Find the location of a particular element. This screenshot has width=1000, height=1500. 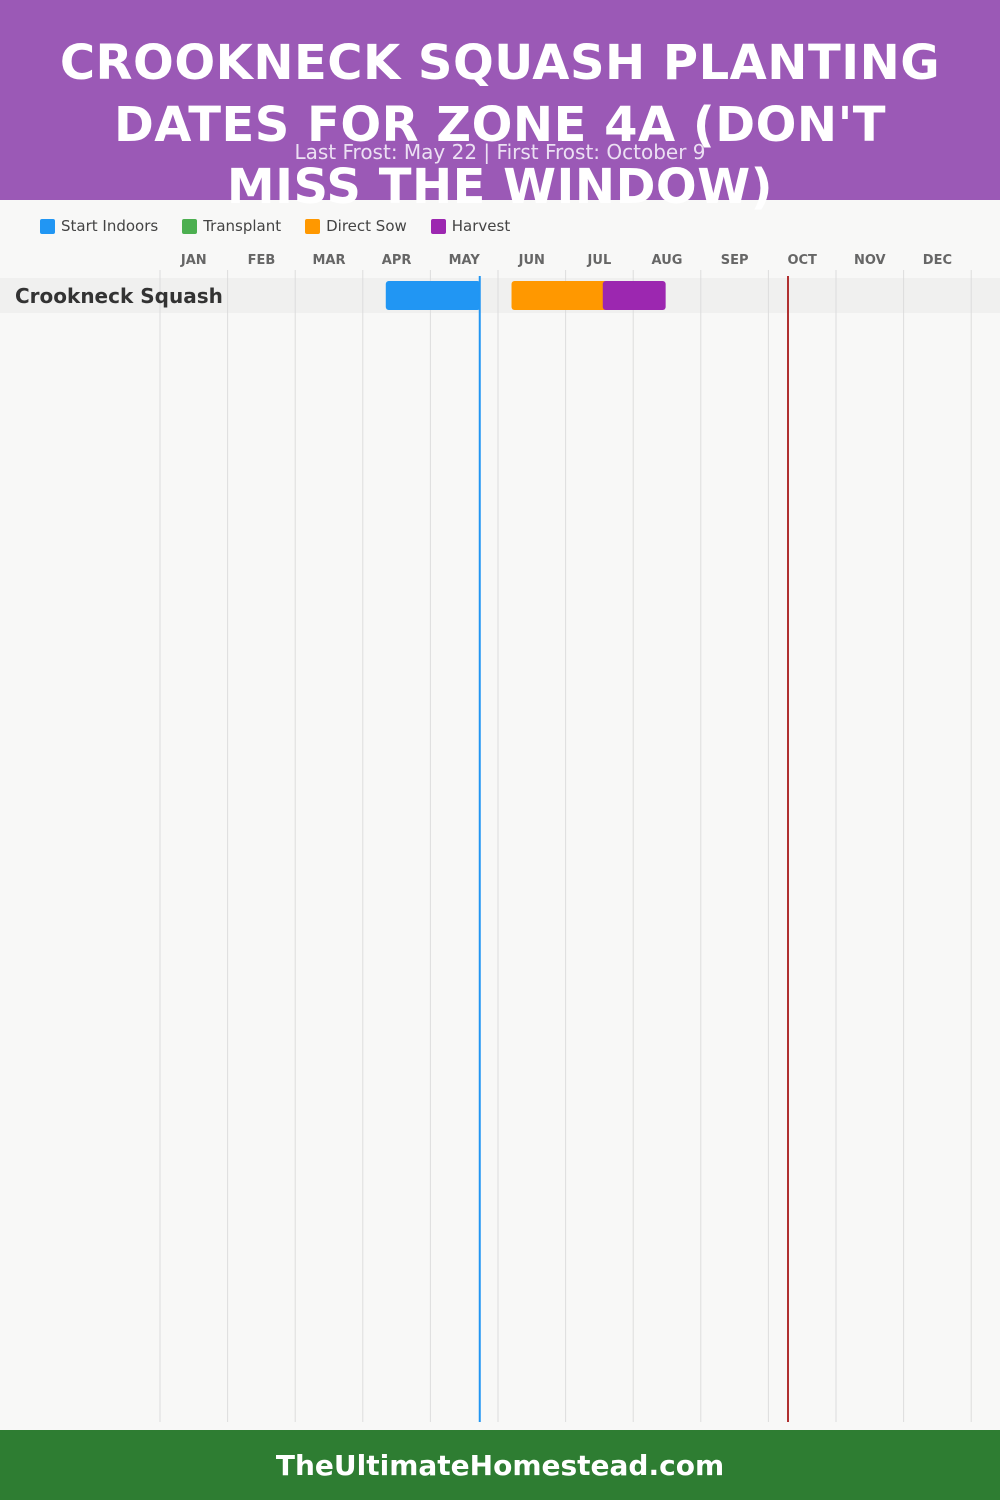

legend-item-start-indoors: Start Indoors is located at coordinates (99, 226).